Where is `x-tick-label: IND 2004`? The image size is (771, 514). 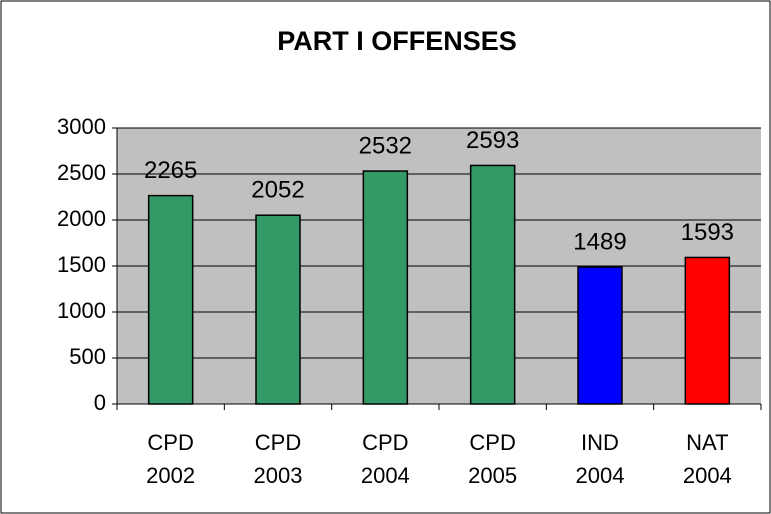 x-tick-label: IND 2004 is located at coordinates (600, 459).